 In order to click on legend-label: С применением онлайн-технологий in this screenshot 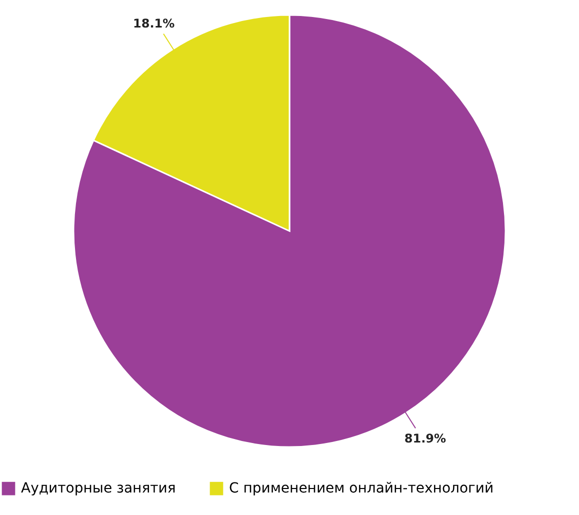, I will do `click(361, 488)`.